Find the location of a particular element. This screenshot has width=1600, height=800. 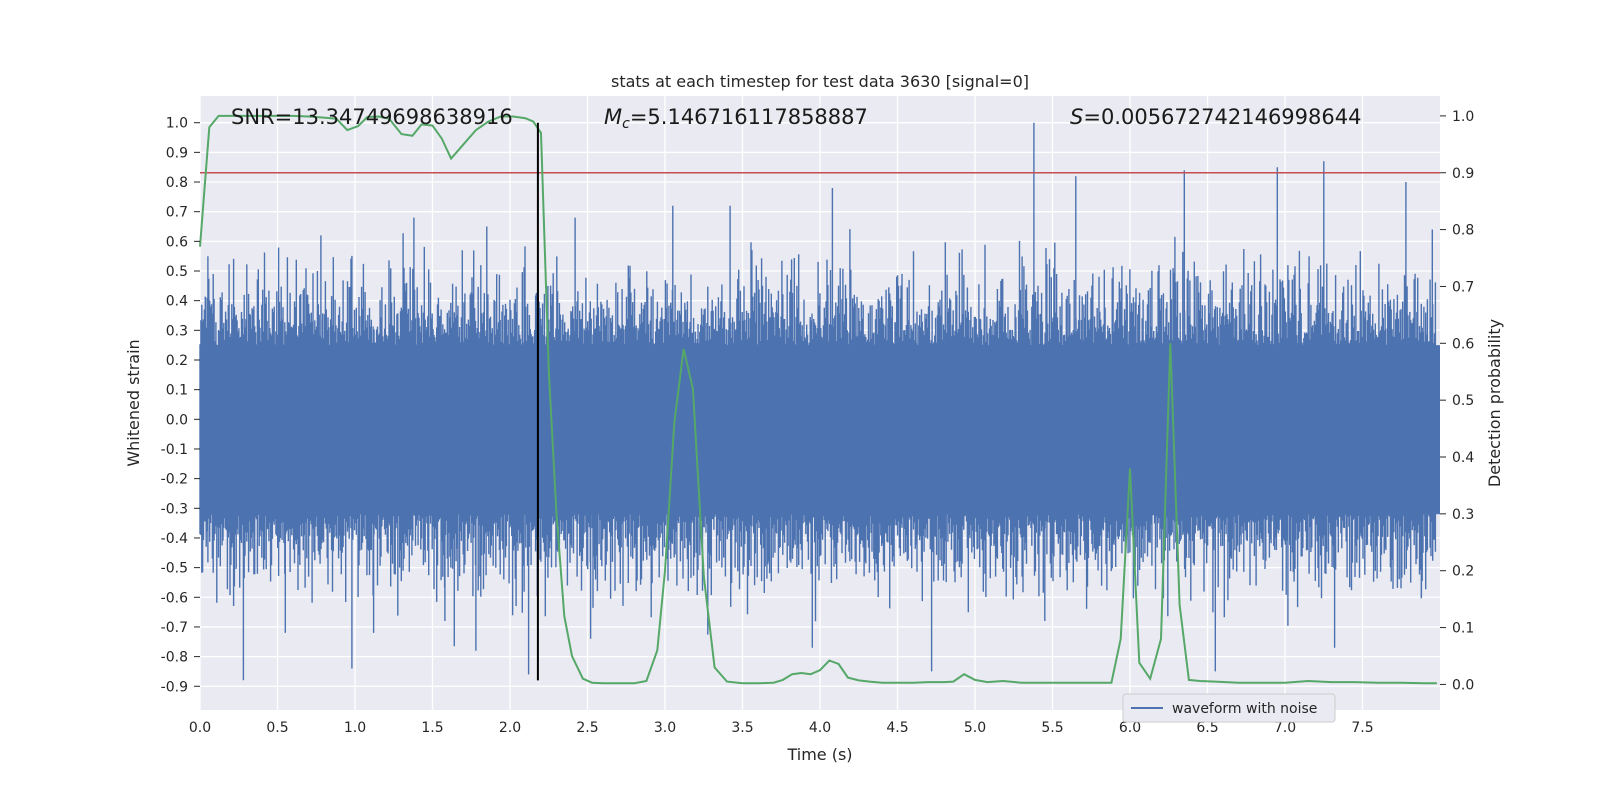

chirp-mass-annotation: Mc=5.146716117858887 is located at coordinates (736, 118).